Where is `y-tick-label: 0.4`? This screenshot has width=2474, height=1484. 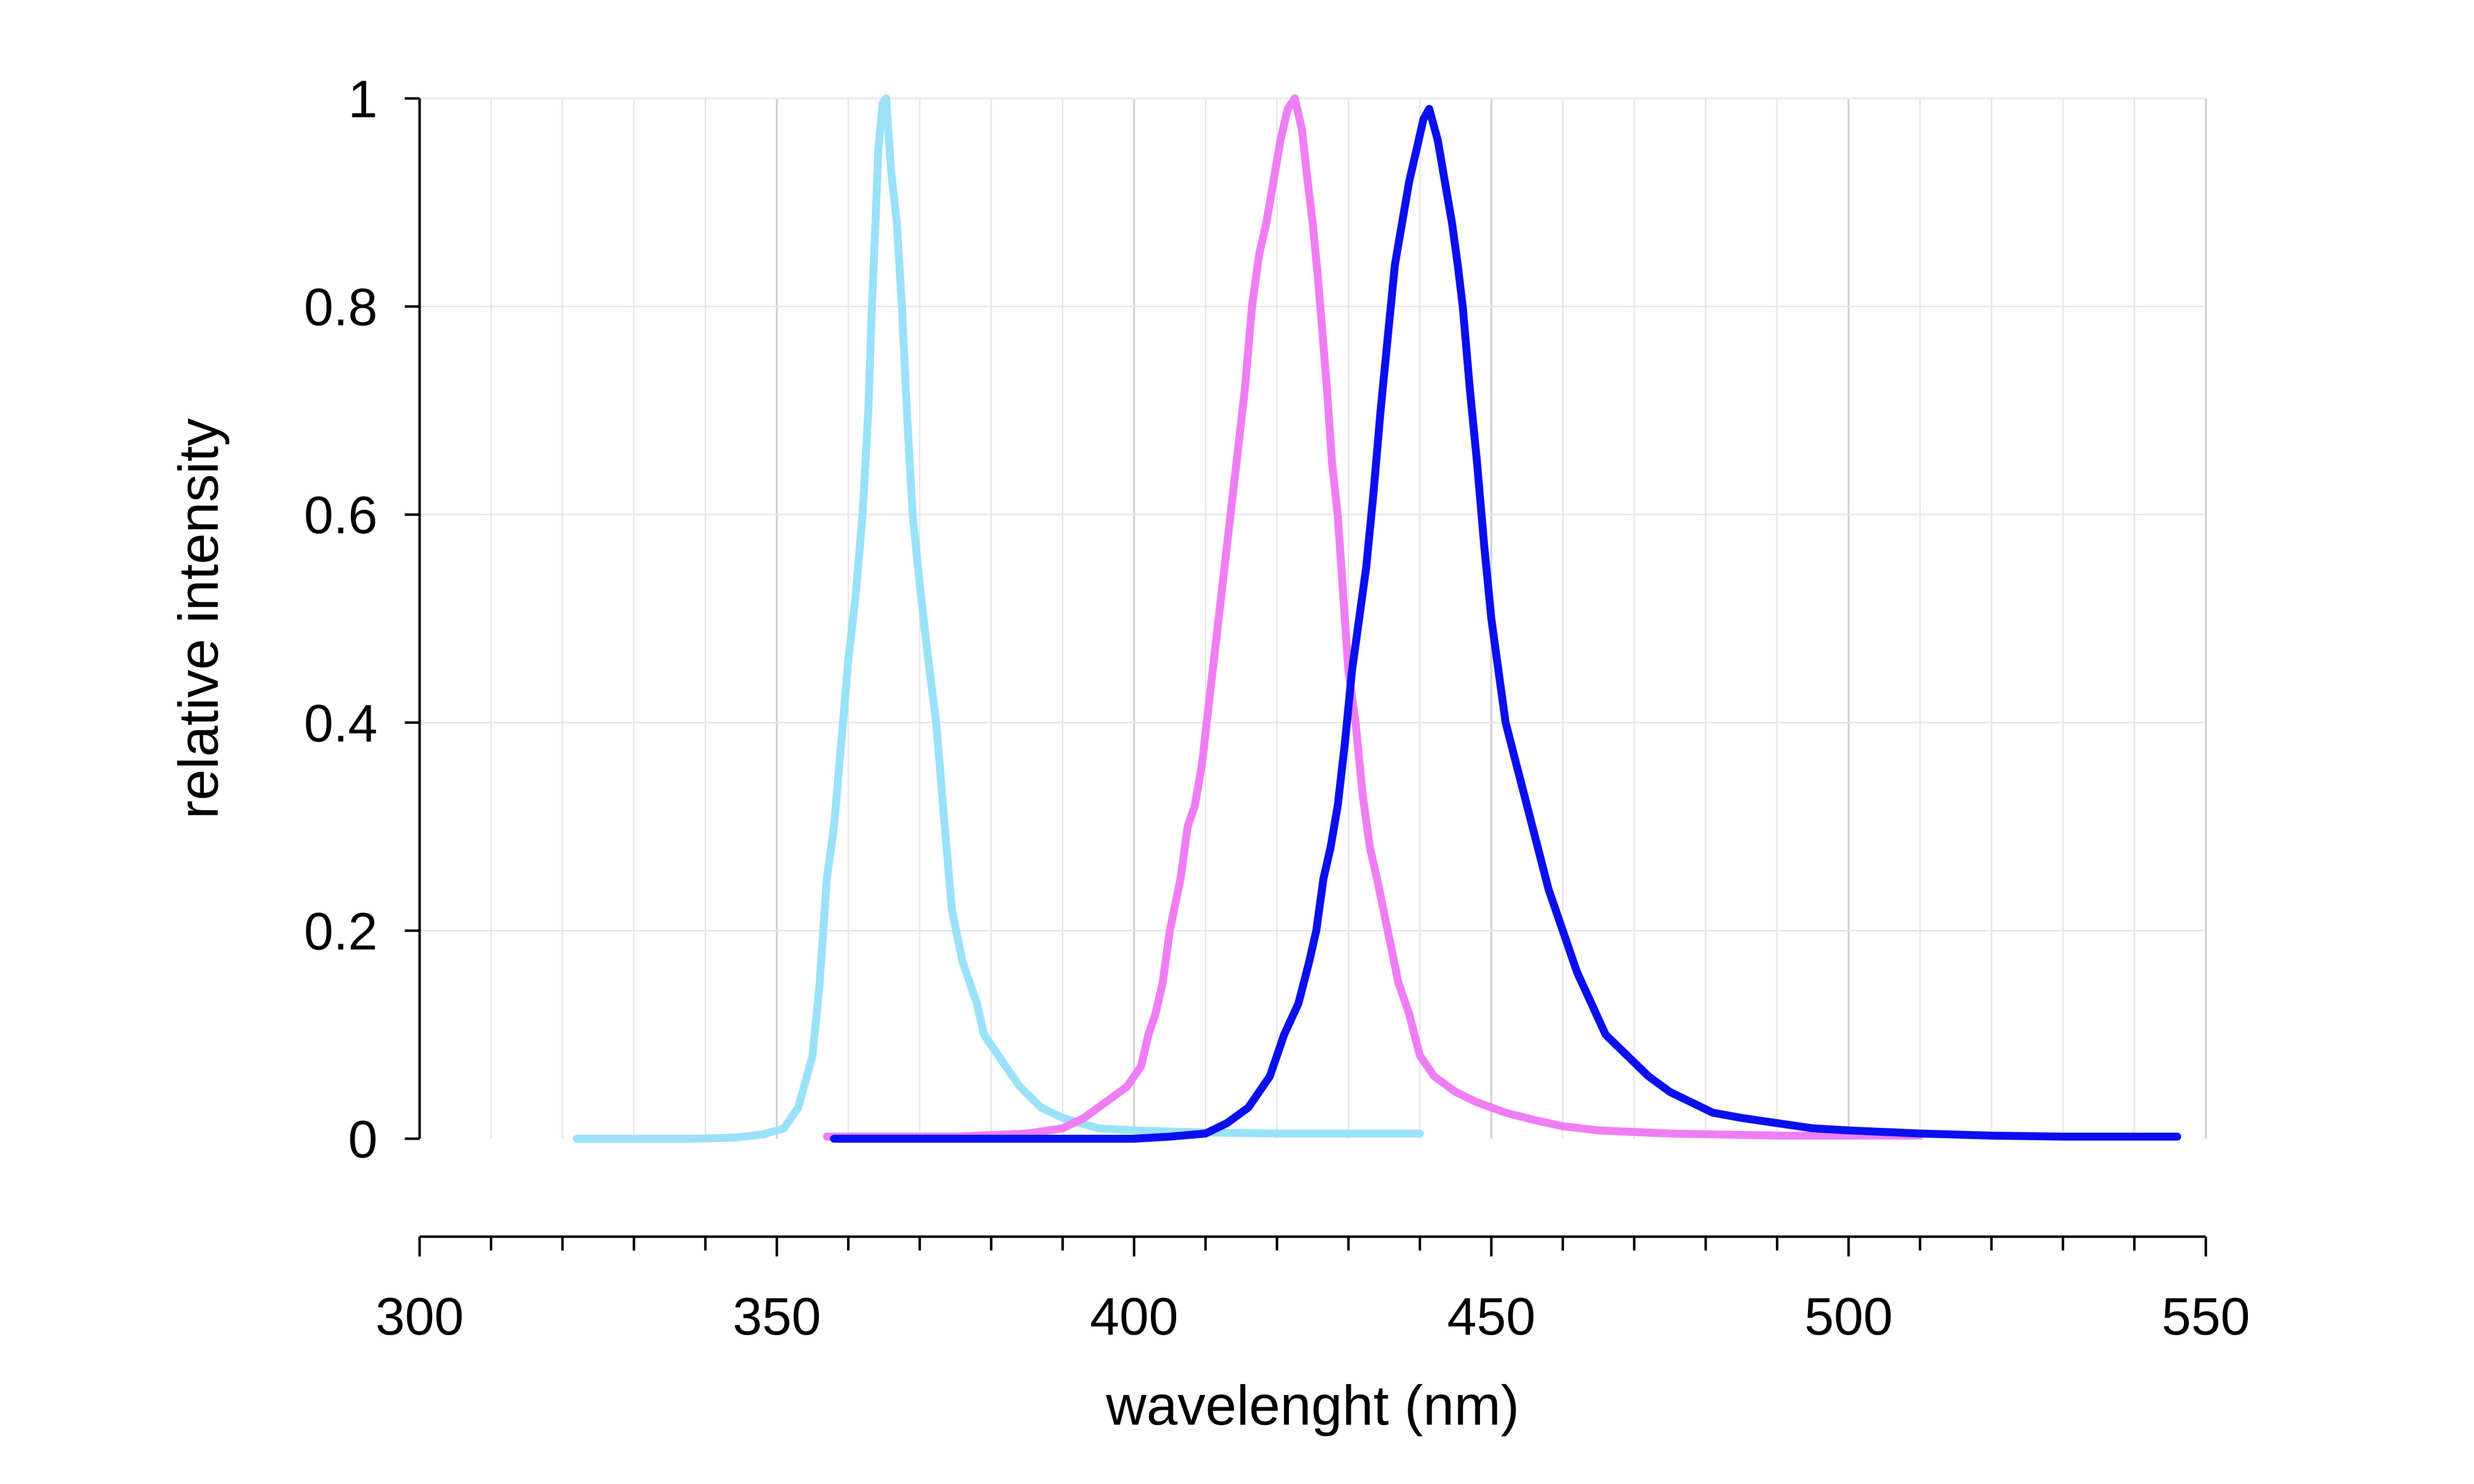 y-tick-label: 0.4 is located at coordinates (341, 723).